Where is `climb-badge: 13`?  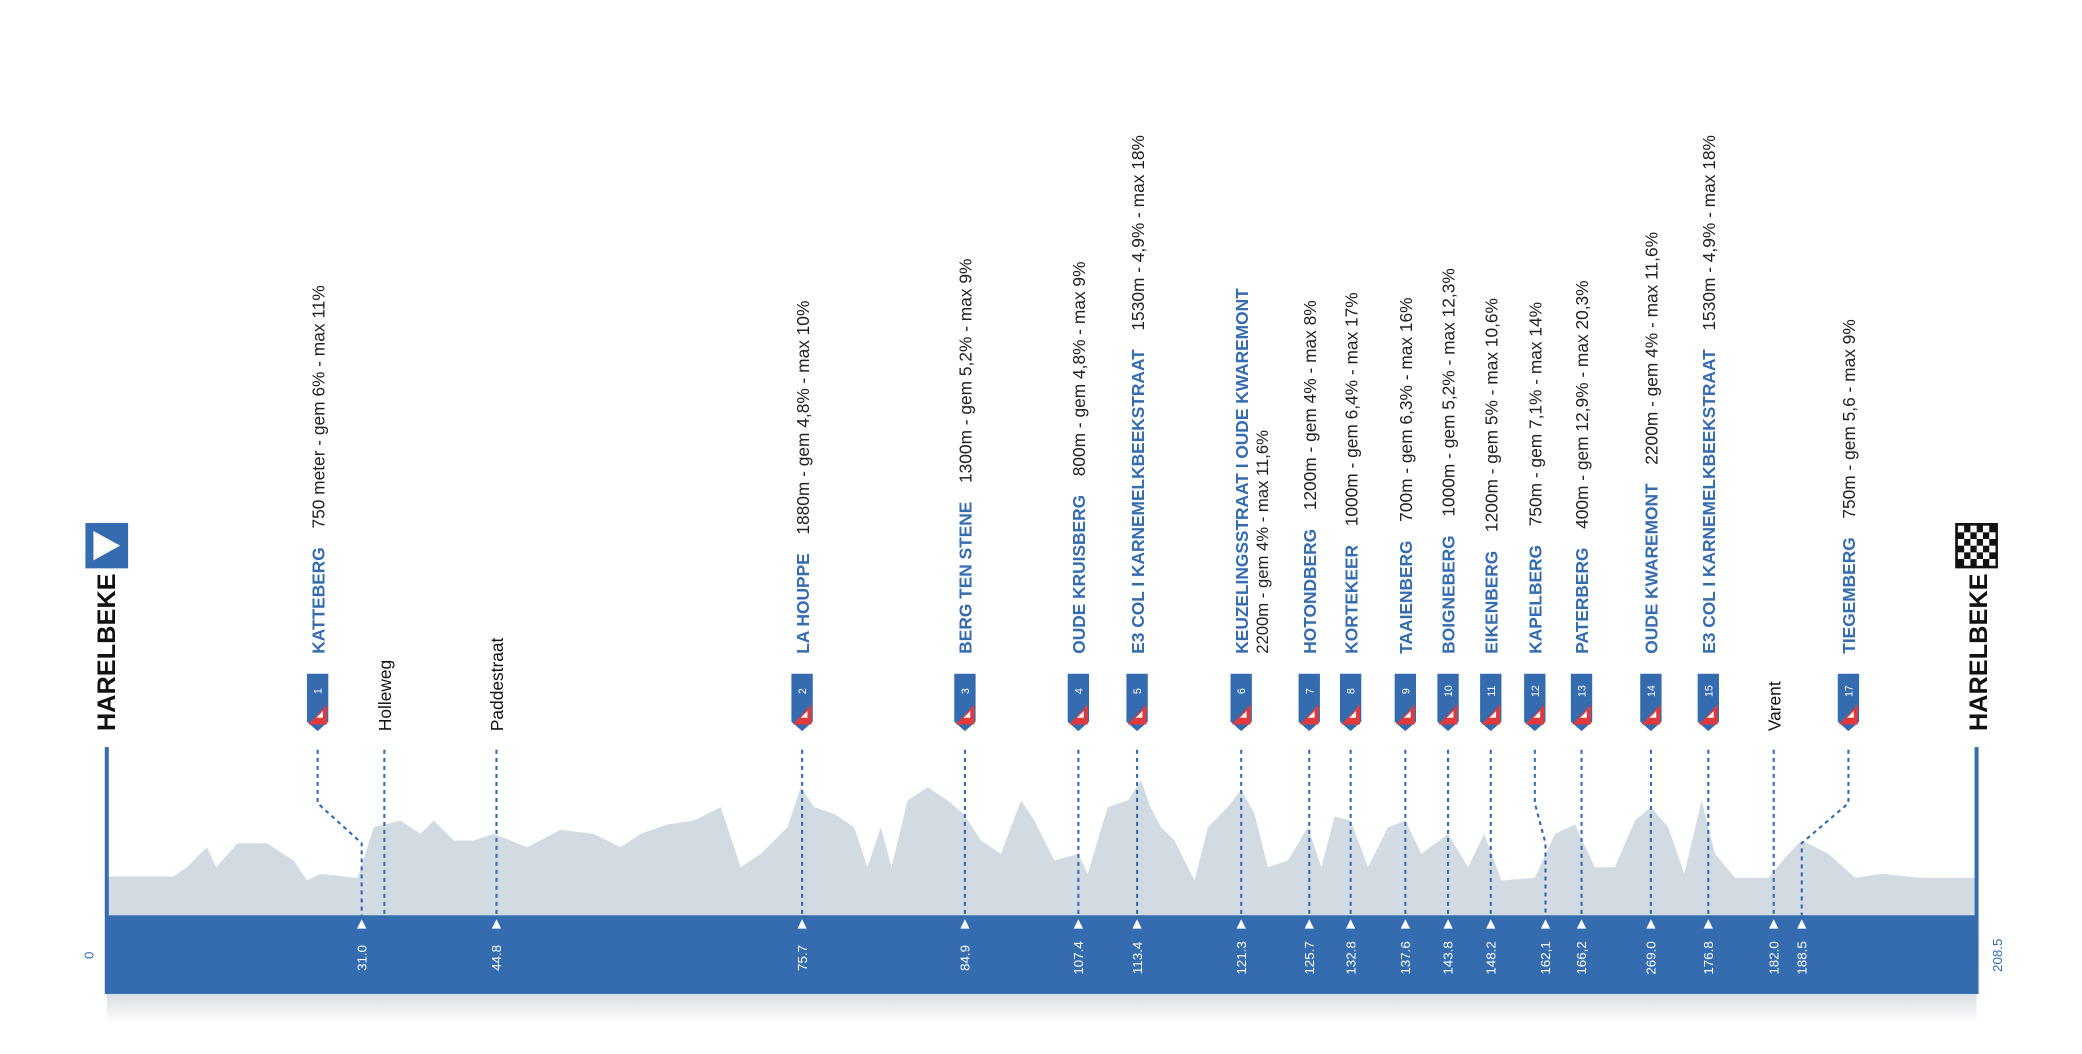
climb-badge: 13 is located at coordinates (1581, 702).